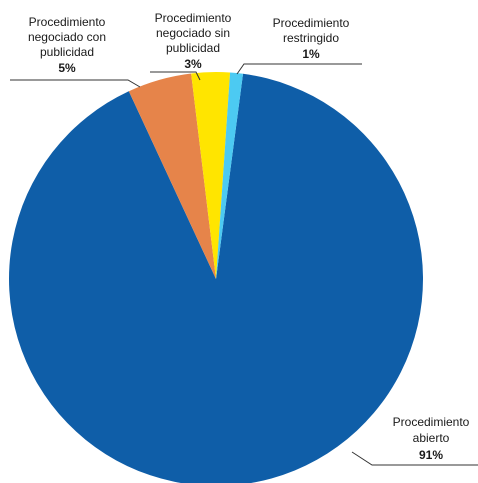  I want to click on svg-text: 5%, so click(67, 68).